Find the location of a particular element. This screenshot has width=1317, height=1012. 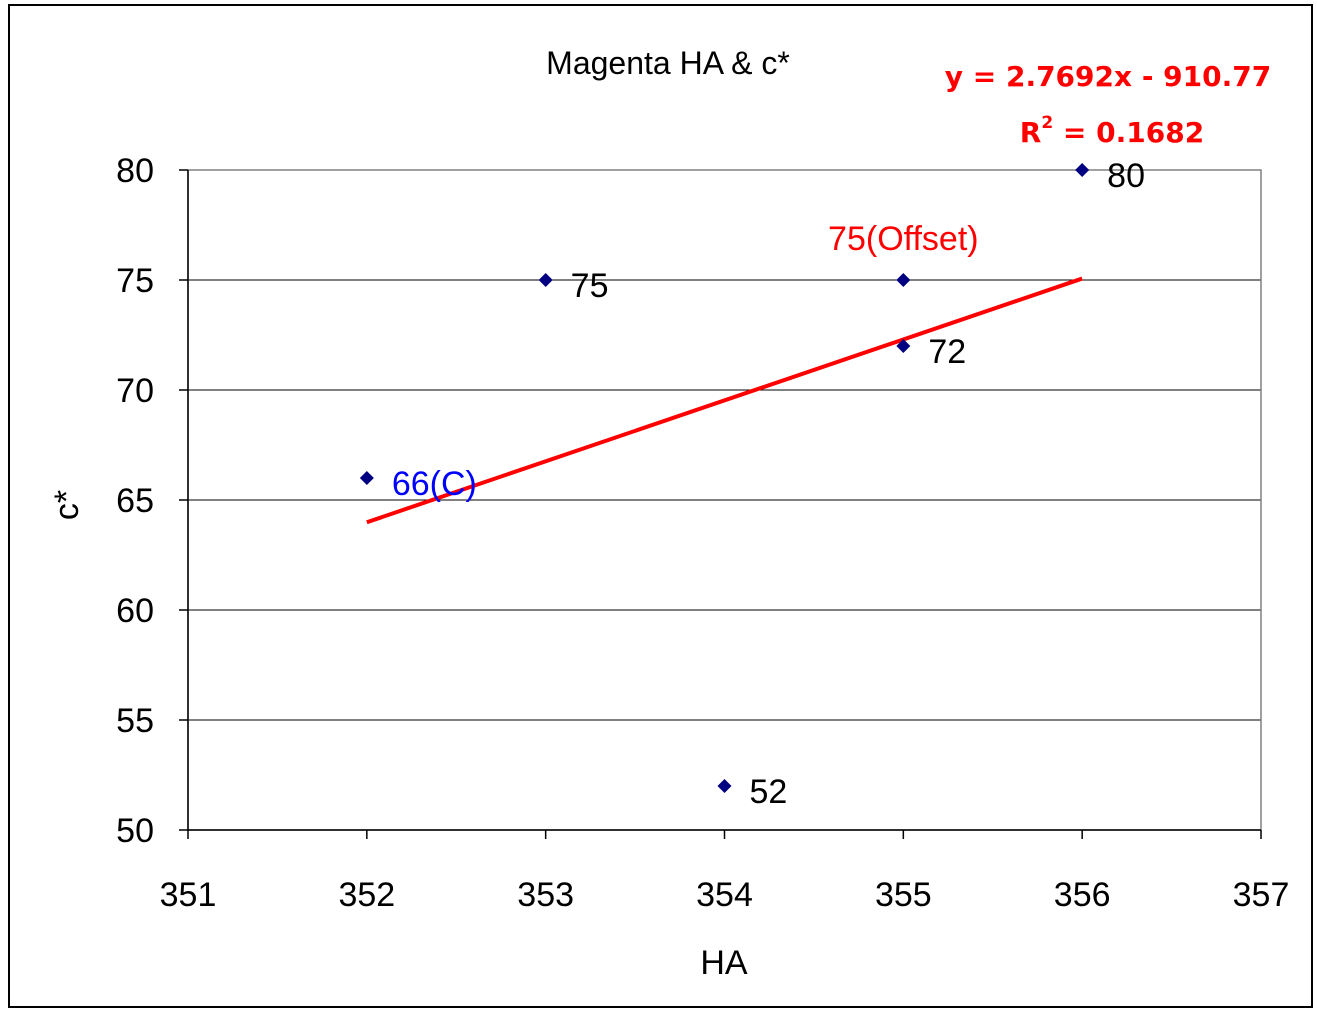

r2-prefix: R is located at coordinates (1031, 132).